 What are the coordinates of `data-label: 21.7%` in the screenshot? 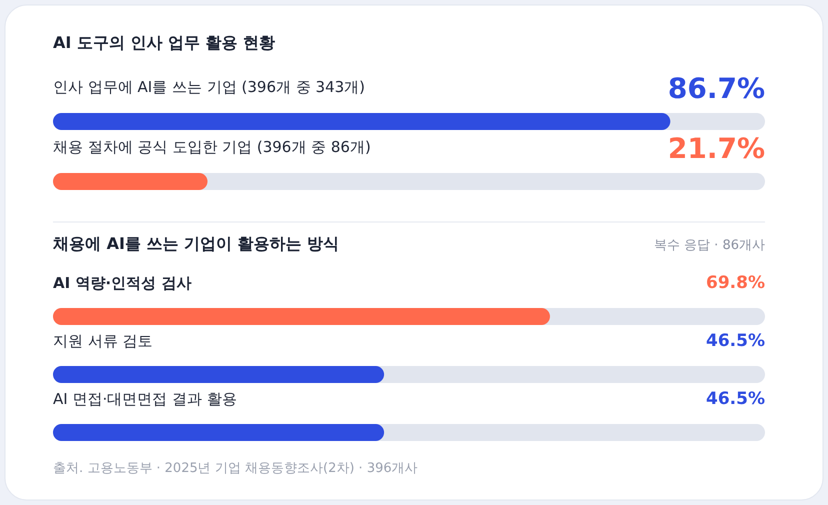 It's located at (716, 148).